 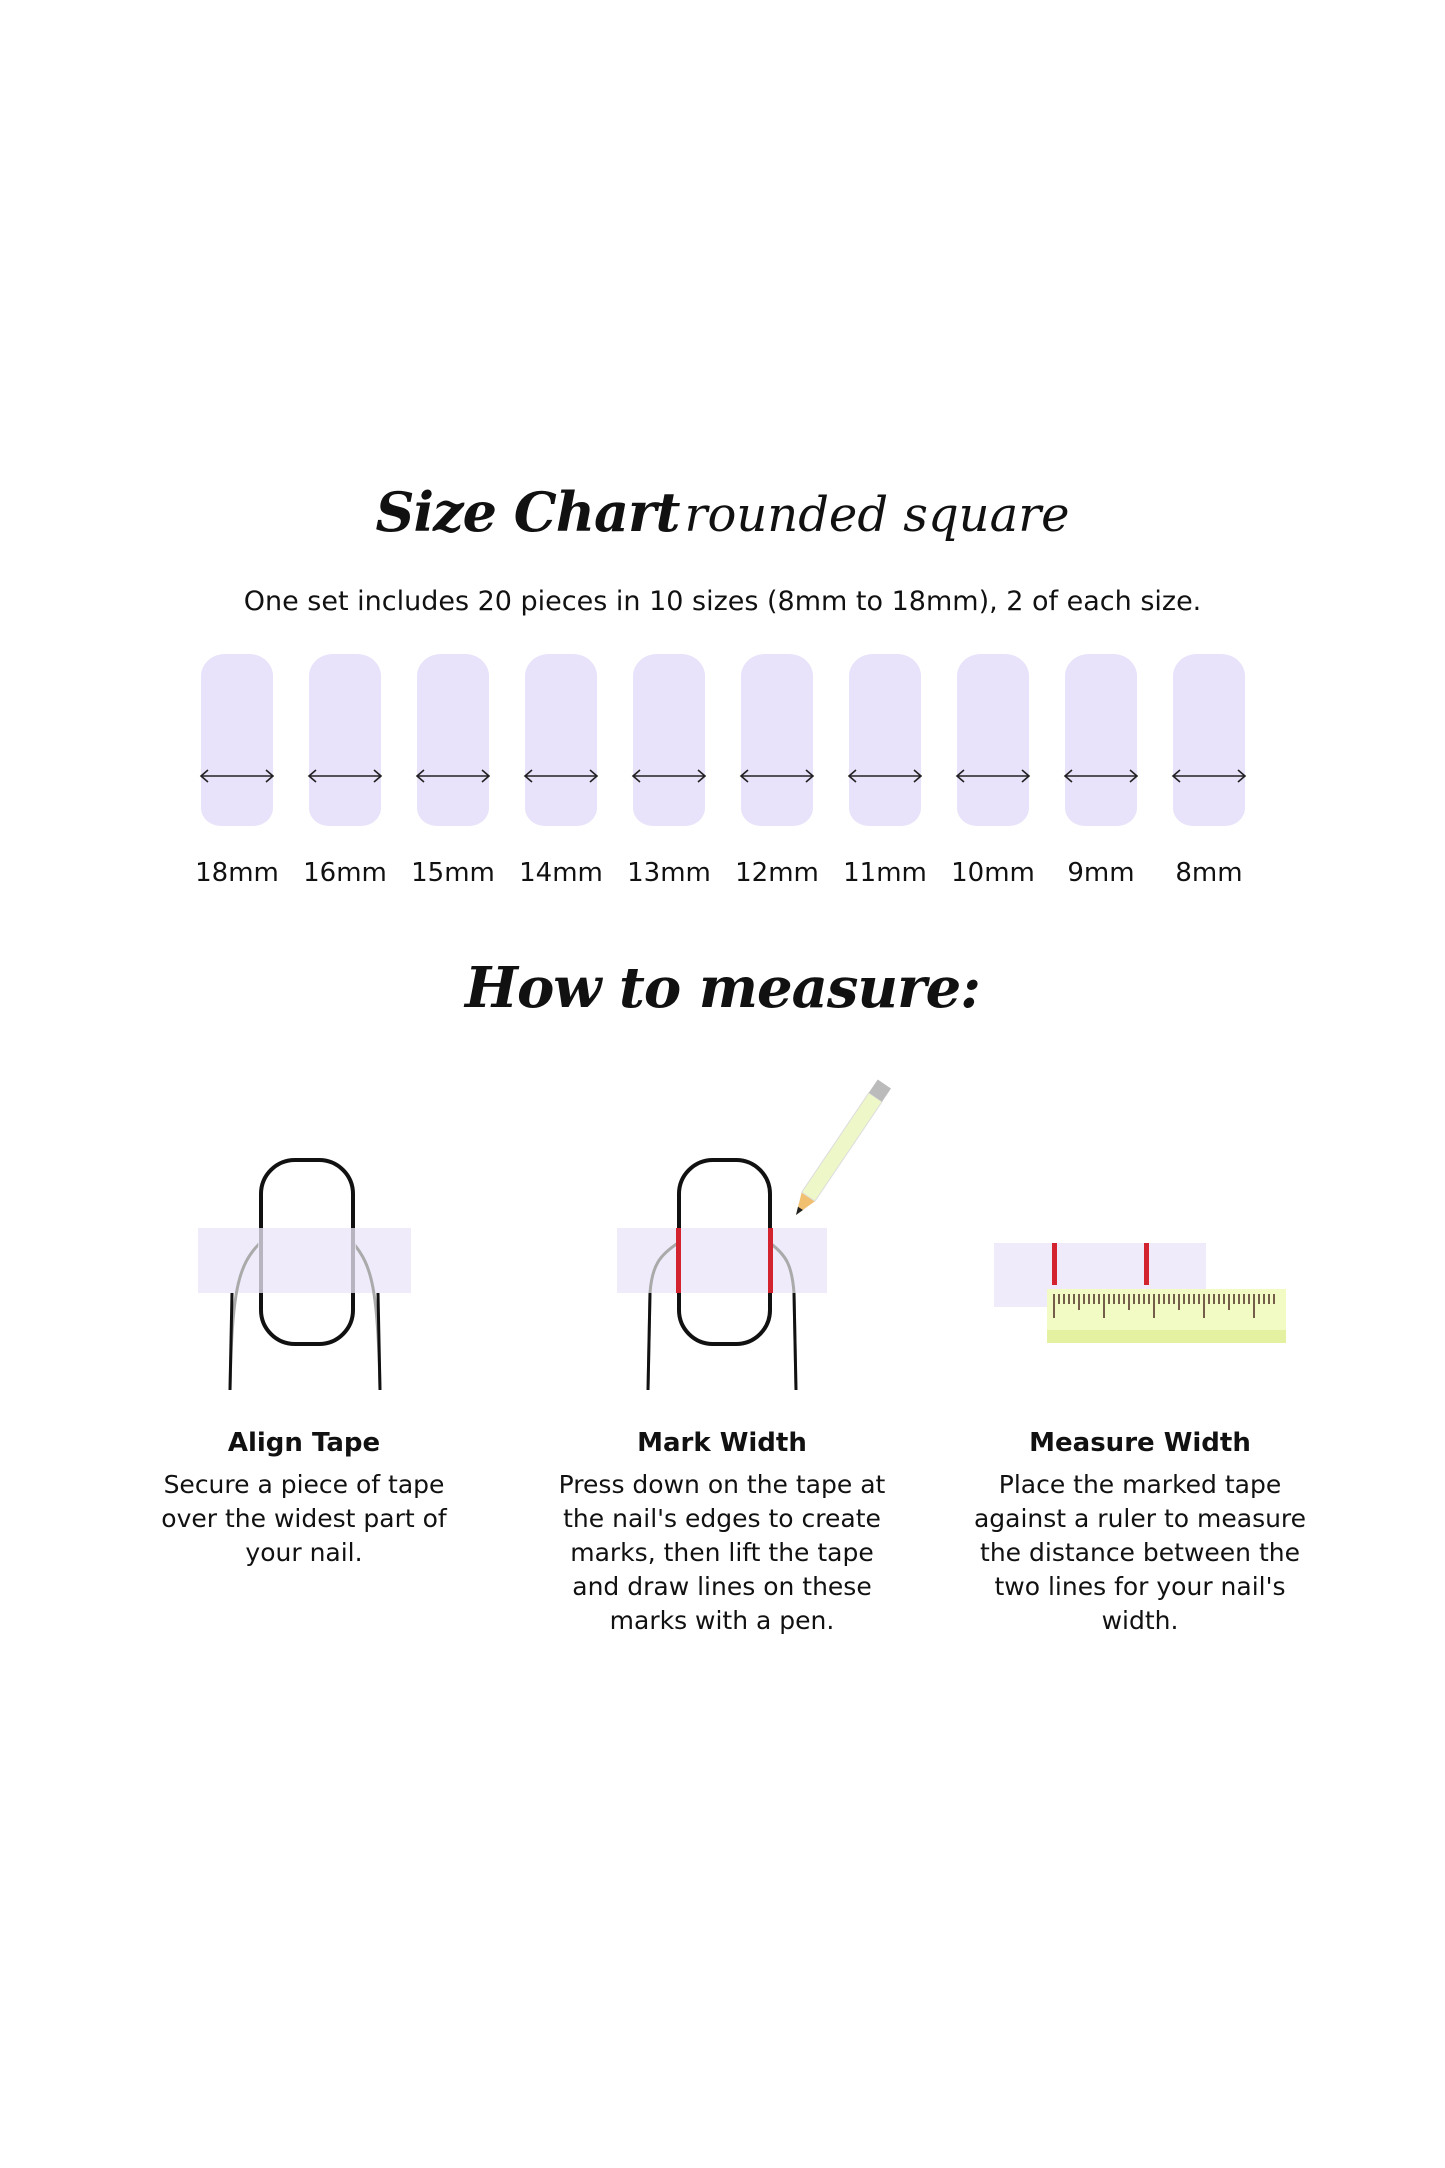 I want to click on step-title: Measure Width, so click(x=1140, y=1443).